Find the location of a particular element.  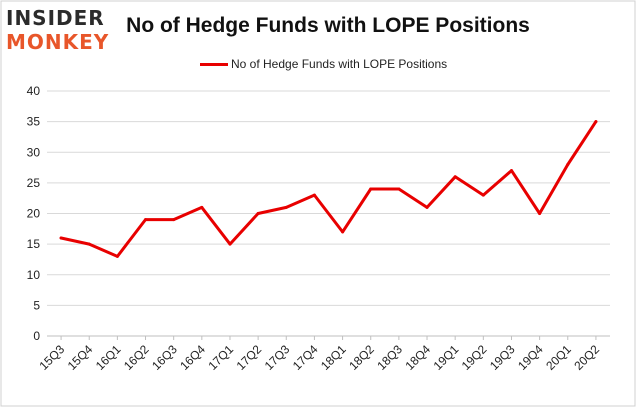

x-tick-label: 17Q2 is located at coordinates (249, 357).